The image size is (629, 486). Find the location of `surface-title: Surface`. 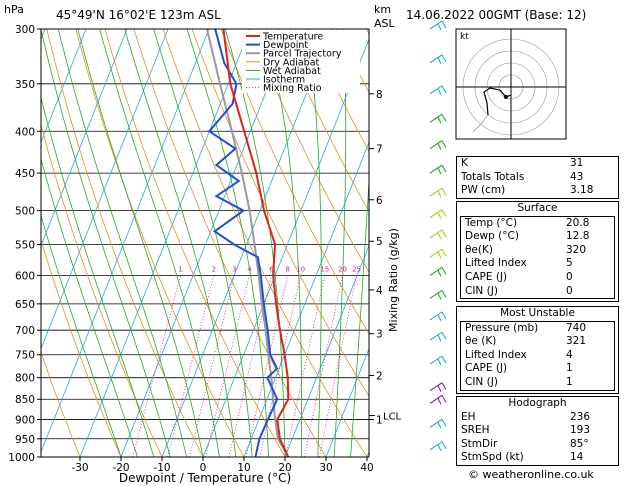

surface-title: Surface is located at coordinates (537, 208).